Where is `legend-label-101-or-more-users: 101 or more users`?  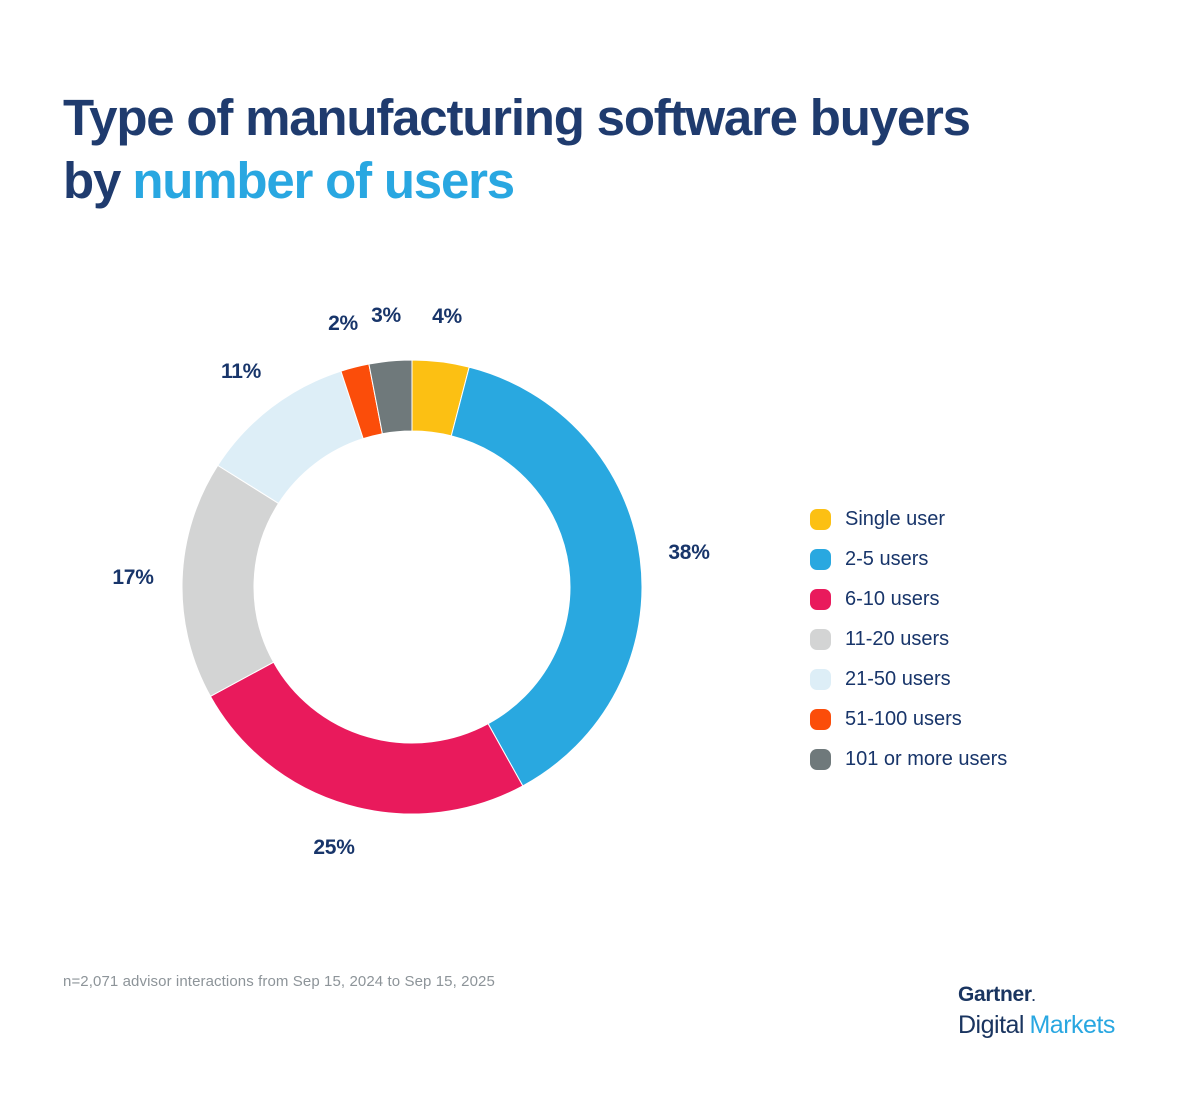 legend-label-101-or-more-users: 101 or more users is located at coordinates (926, 758).